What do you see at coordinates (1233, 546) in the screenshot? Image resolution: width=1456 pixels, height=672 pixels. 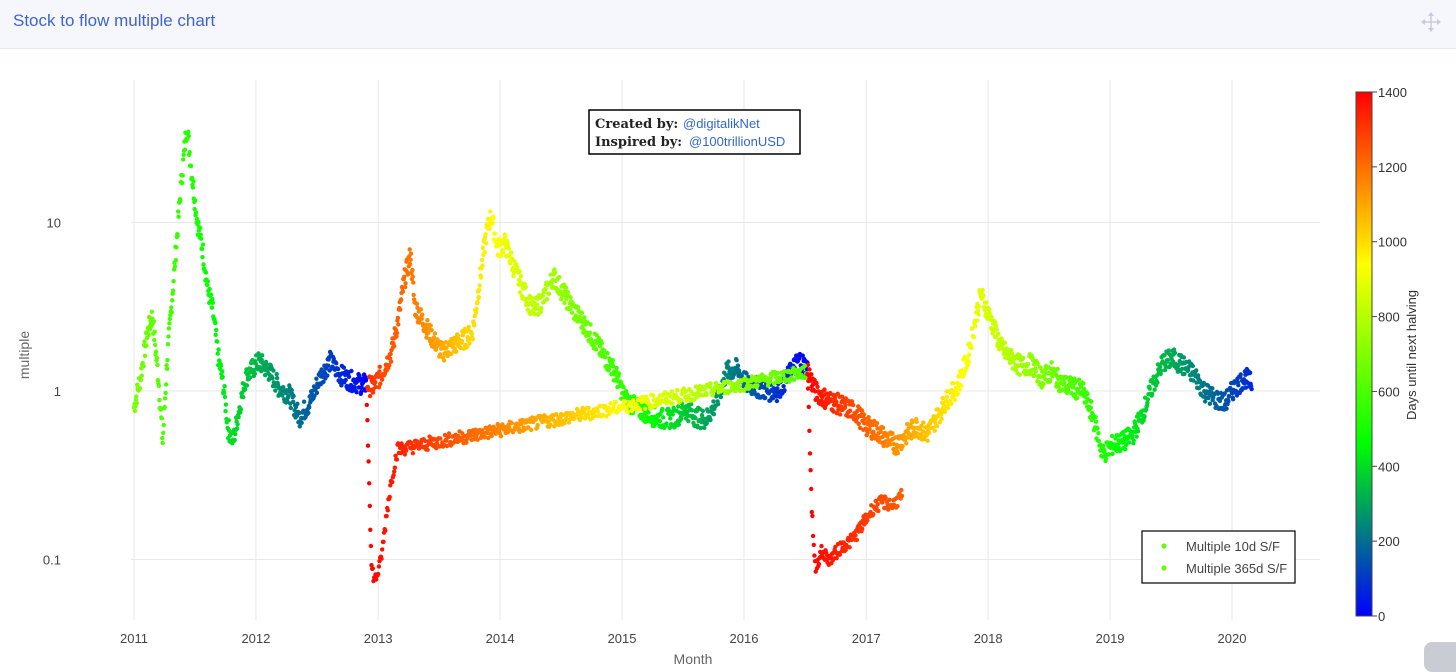 I see `legend-item-10d: Multiple 10d S/F` at bounding box center [1233, 546].